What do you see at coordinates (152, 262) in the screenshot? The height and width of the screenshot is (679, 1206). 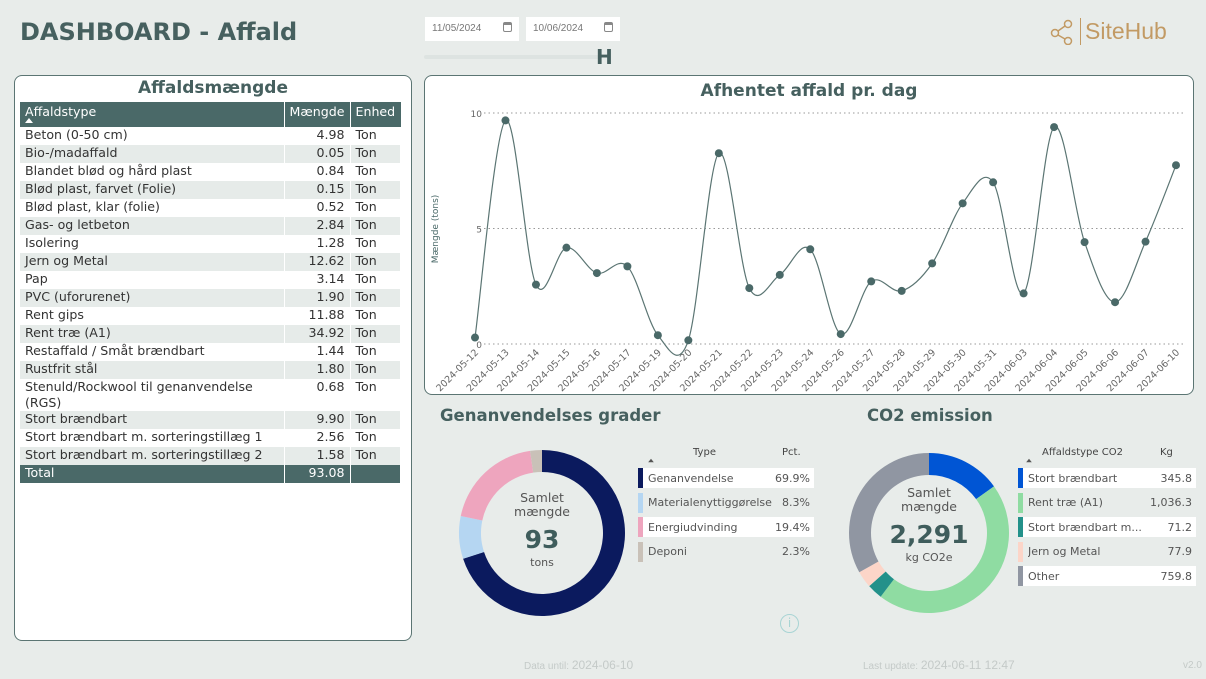 I see `cell-type: Jern og Metal` at bounding box center [152, 262].